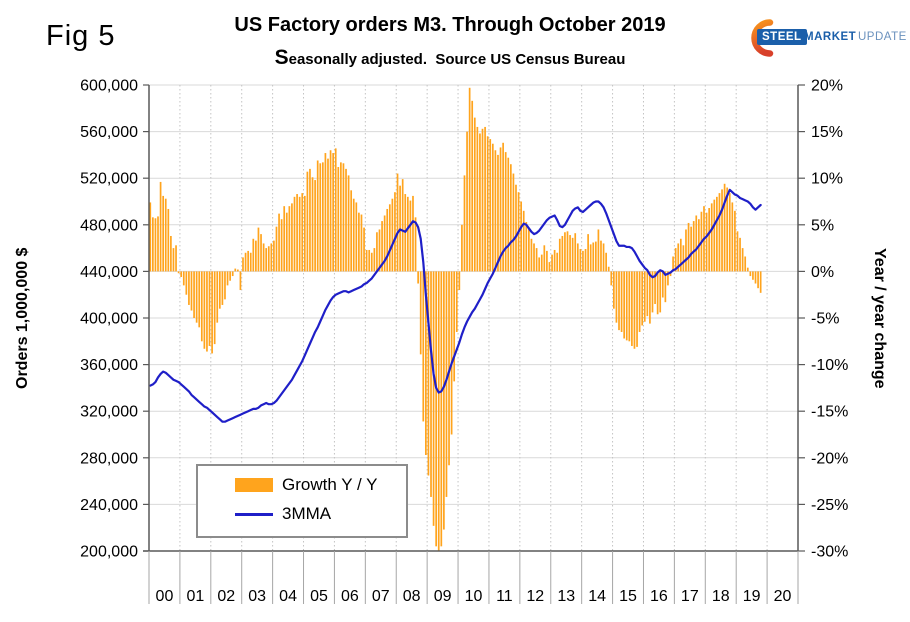  Describe the element at coordinates (81, 36) in the screenshot. I see `figure-label: Fig 5` at that location.